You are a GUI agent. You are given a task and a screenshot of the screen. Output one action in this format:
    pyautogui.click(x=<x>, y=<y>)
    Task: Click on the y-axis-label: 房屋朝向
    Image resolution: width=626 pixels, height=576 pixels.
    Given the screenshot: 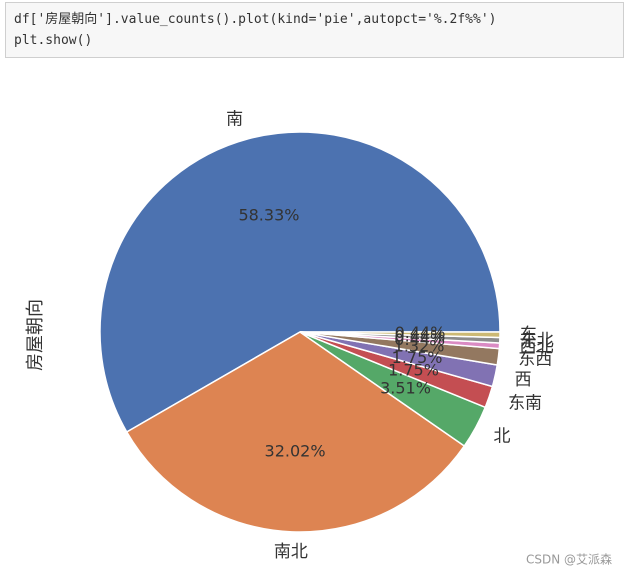 What is the action you would take?
    pyautogui.click(x=35, y=335)
    